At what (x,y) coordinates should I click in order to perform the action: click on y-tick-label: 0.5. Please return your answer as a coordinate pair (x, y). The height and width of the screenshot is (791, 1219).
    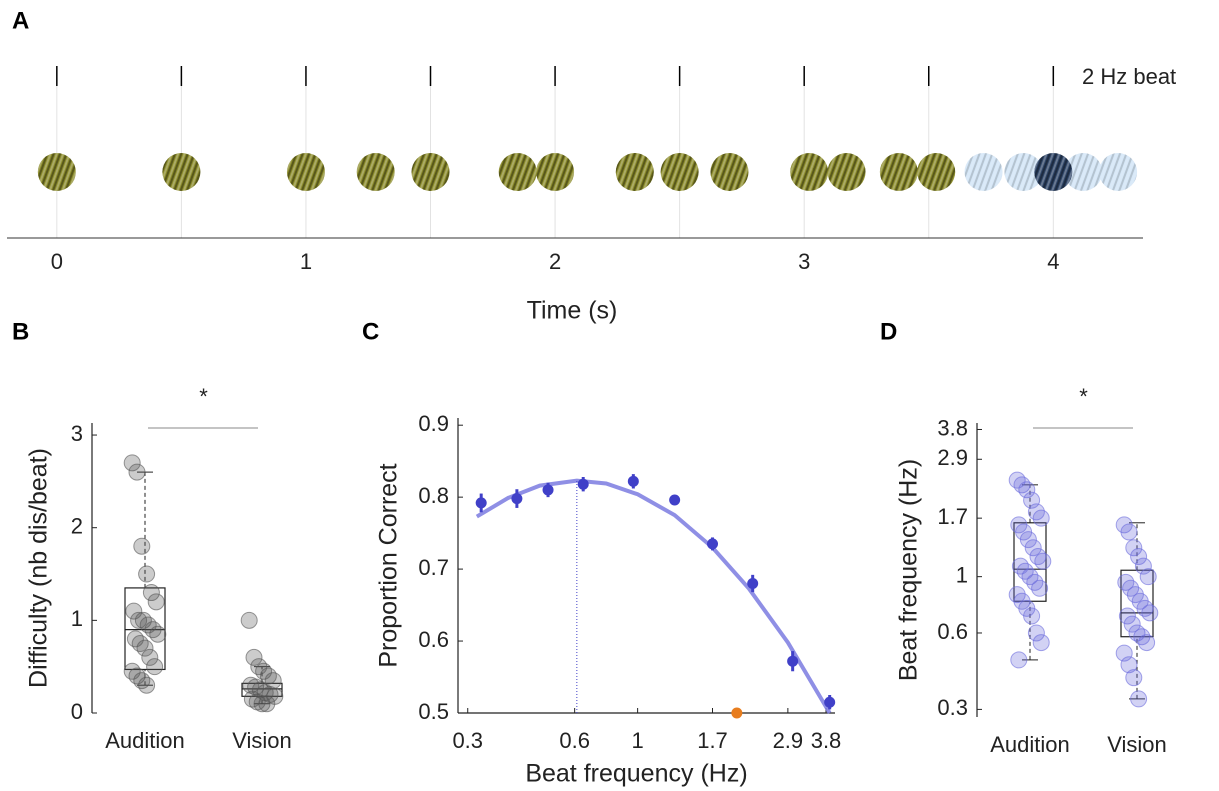
    Looking at the image, I should click on (433, 711).